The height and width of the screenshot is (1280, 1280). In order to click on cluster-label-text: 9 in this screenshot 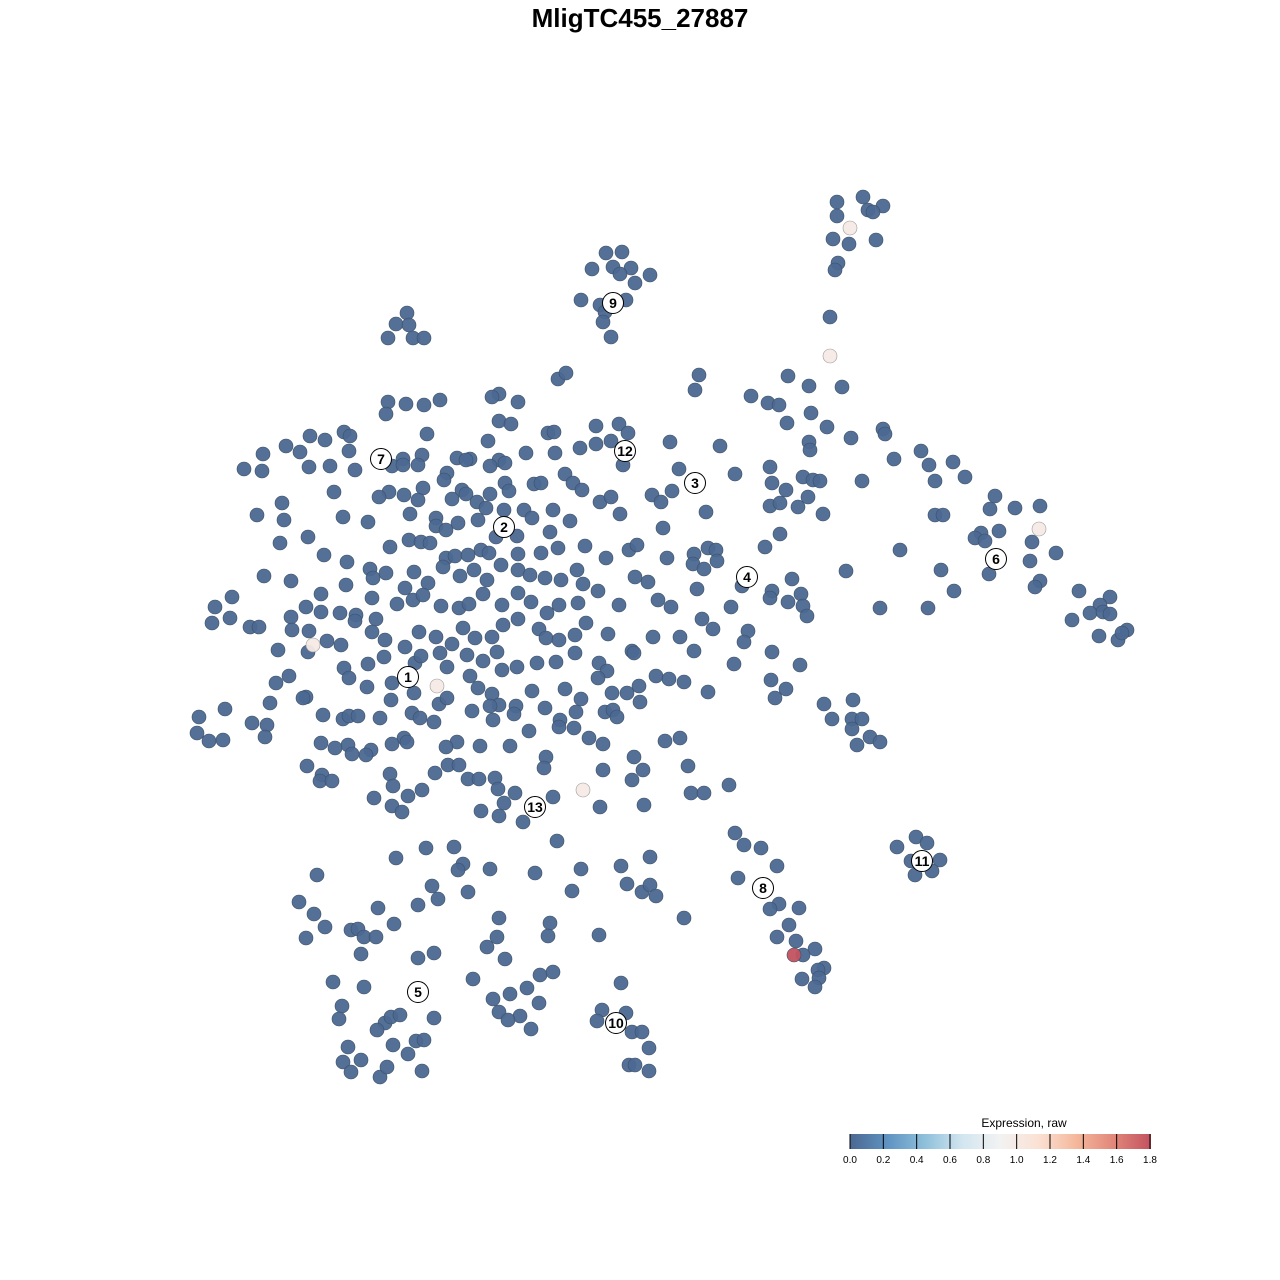, I will do `click(613, 303)`.